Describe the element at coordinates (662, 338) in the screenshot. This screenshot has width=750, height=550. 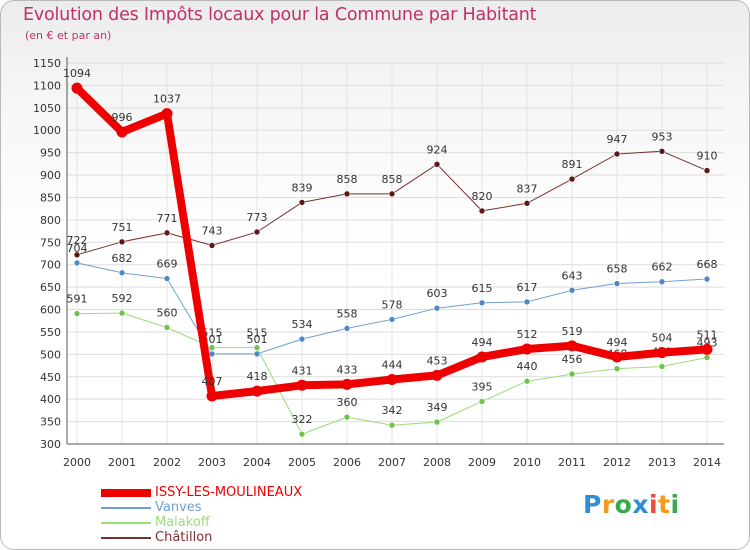
I see `data-label: 504` at that location.